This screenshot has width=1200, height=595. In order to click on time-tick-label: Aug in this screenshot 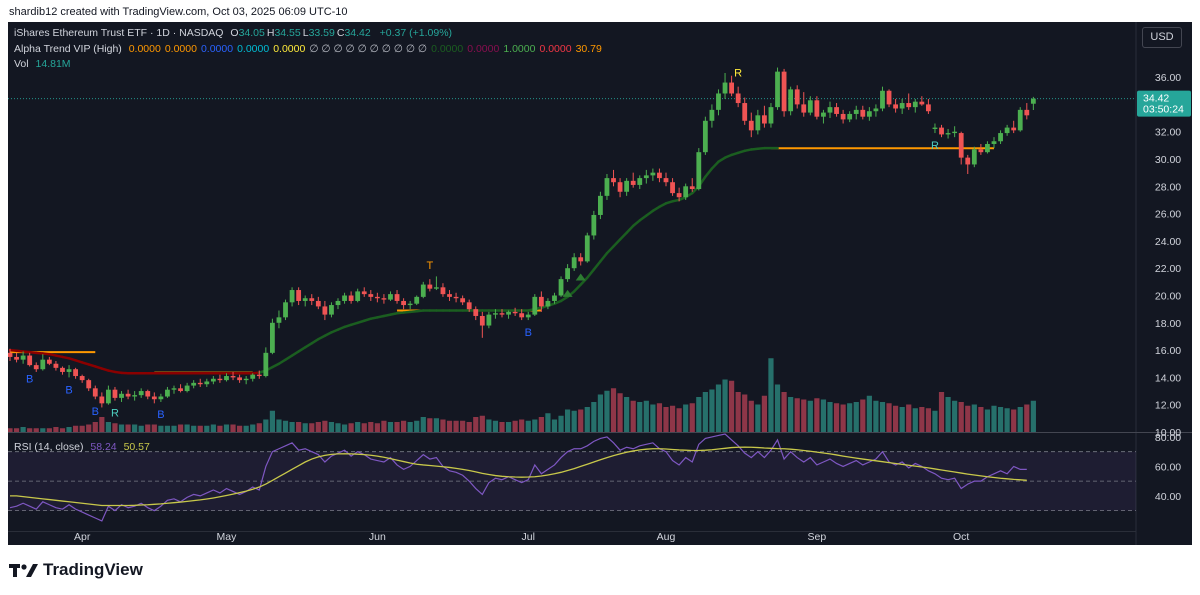, I will do `click(666, 537)`.